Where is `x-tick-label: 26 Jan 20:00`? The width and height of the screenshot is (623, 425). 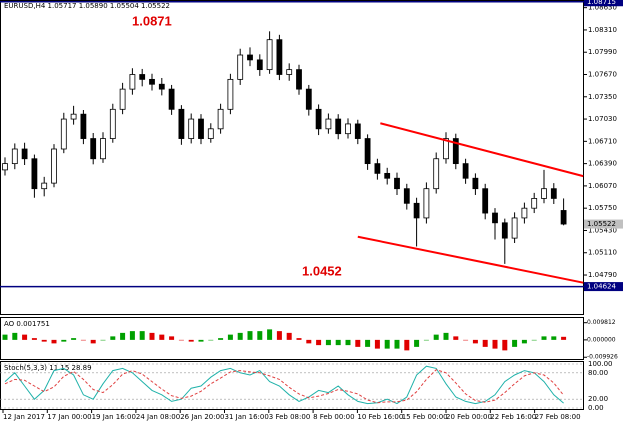 x-tick-label: 26 Jan 20:00 is located at coordinates (202, 417).